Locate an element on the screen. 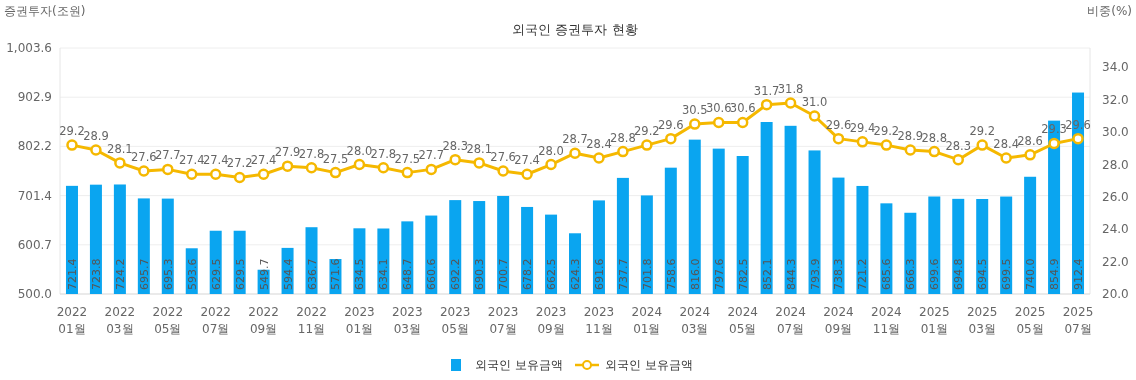  y2-tick-label: 32.0 is located at coordinates (1115, 99).